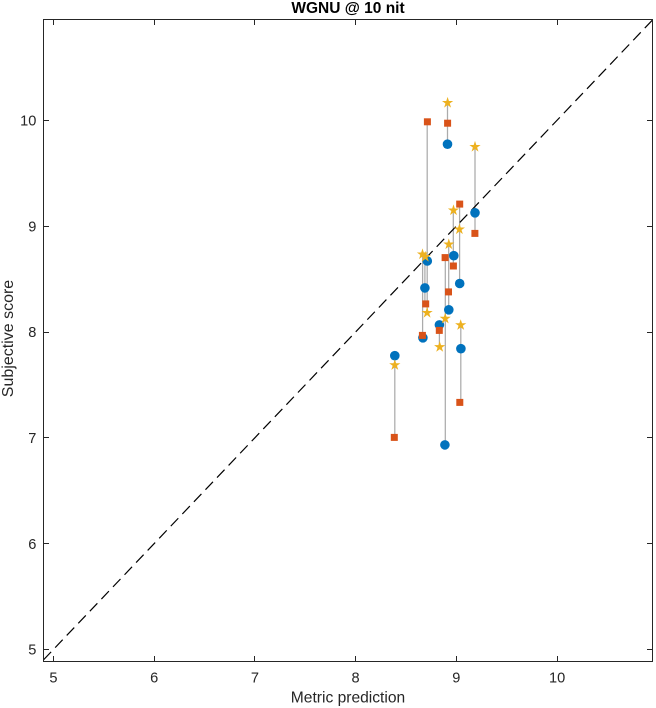 This screenshot has width=656, height=708. What do you see at coordinates (8, 338) in the screenshot?
I see `svg-text: Subjective score` at bounding box center [8, 338].